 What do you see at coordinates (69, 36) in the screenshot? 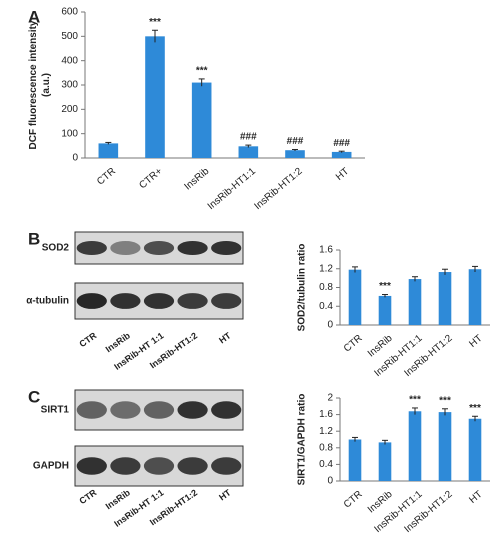
I see `y-tick-label: 500` at bounding box center [69, 36].